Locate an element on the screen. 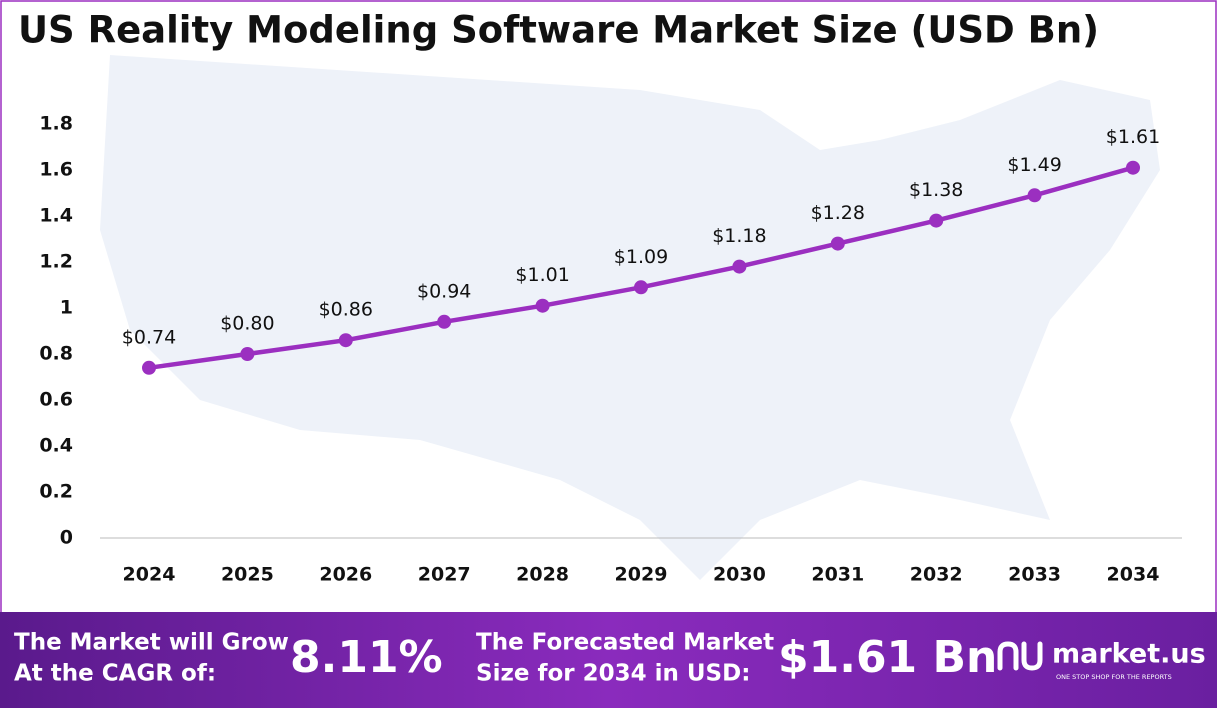  data-label: $1.49 is located at coordinates (1034, 165).